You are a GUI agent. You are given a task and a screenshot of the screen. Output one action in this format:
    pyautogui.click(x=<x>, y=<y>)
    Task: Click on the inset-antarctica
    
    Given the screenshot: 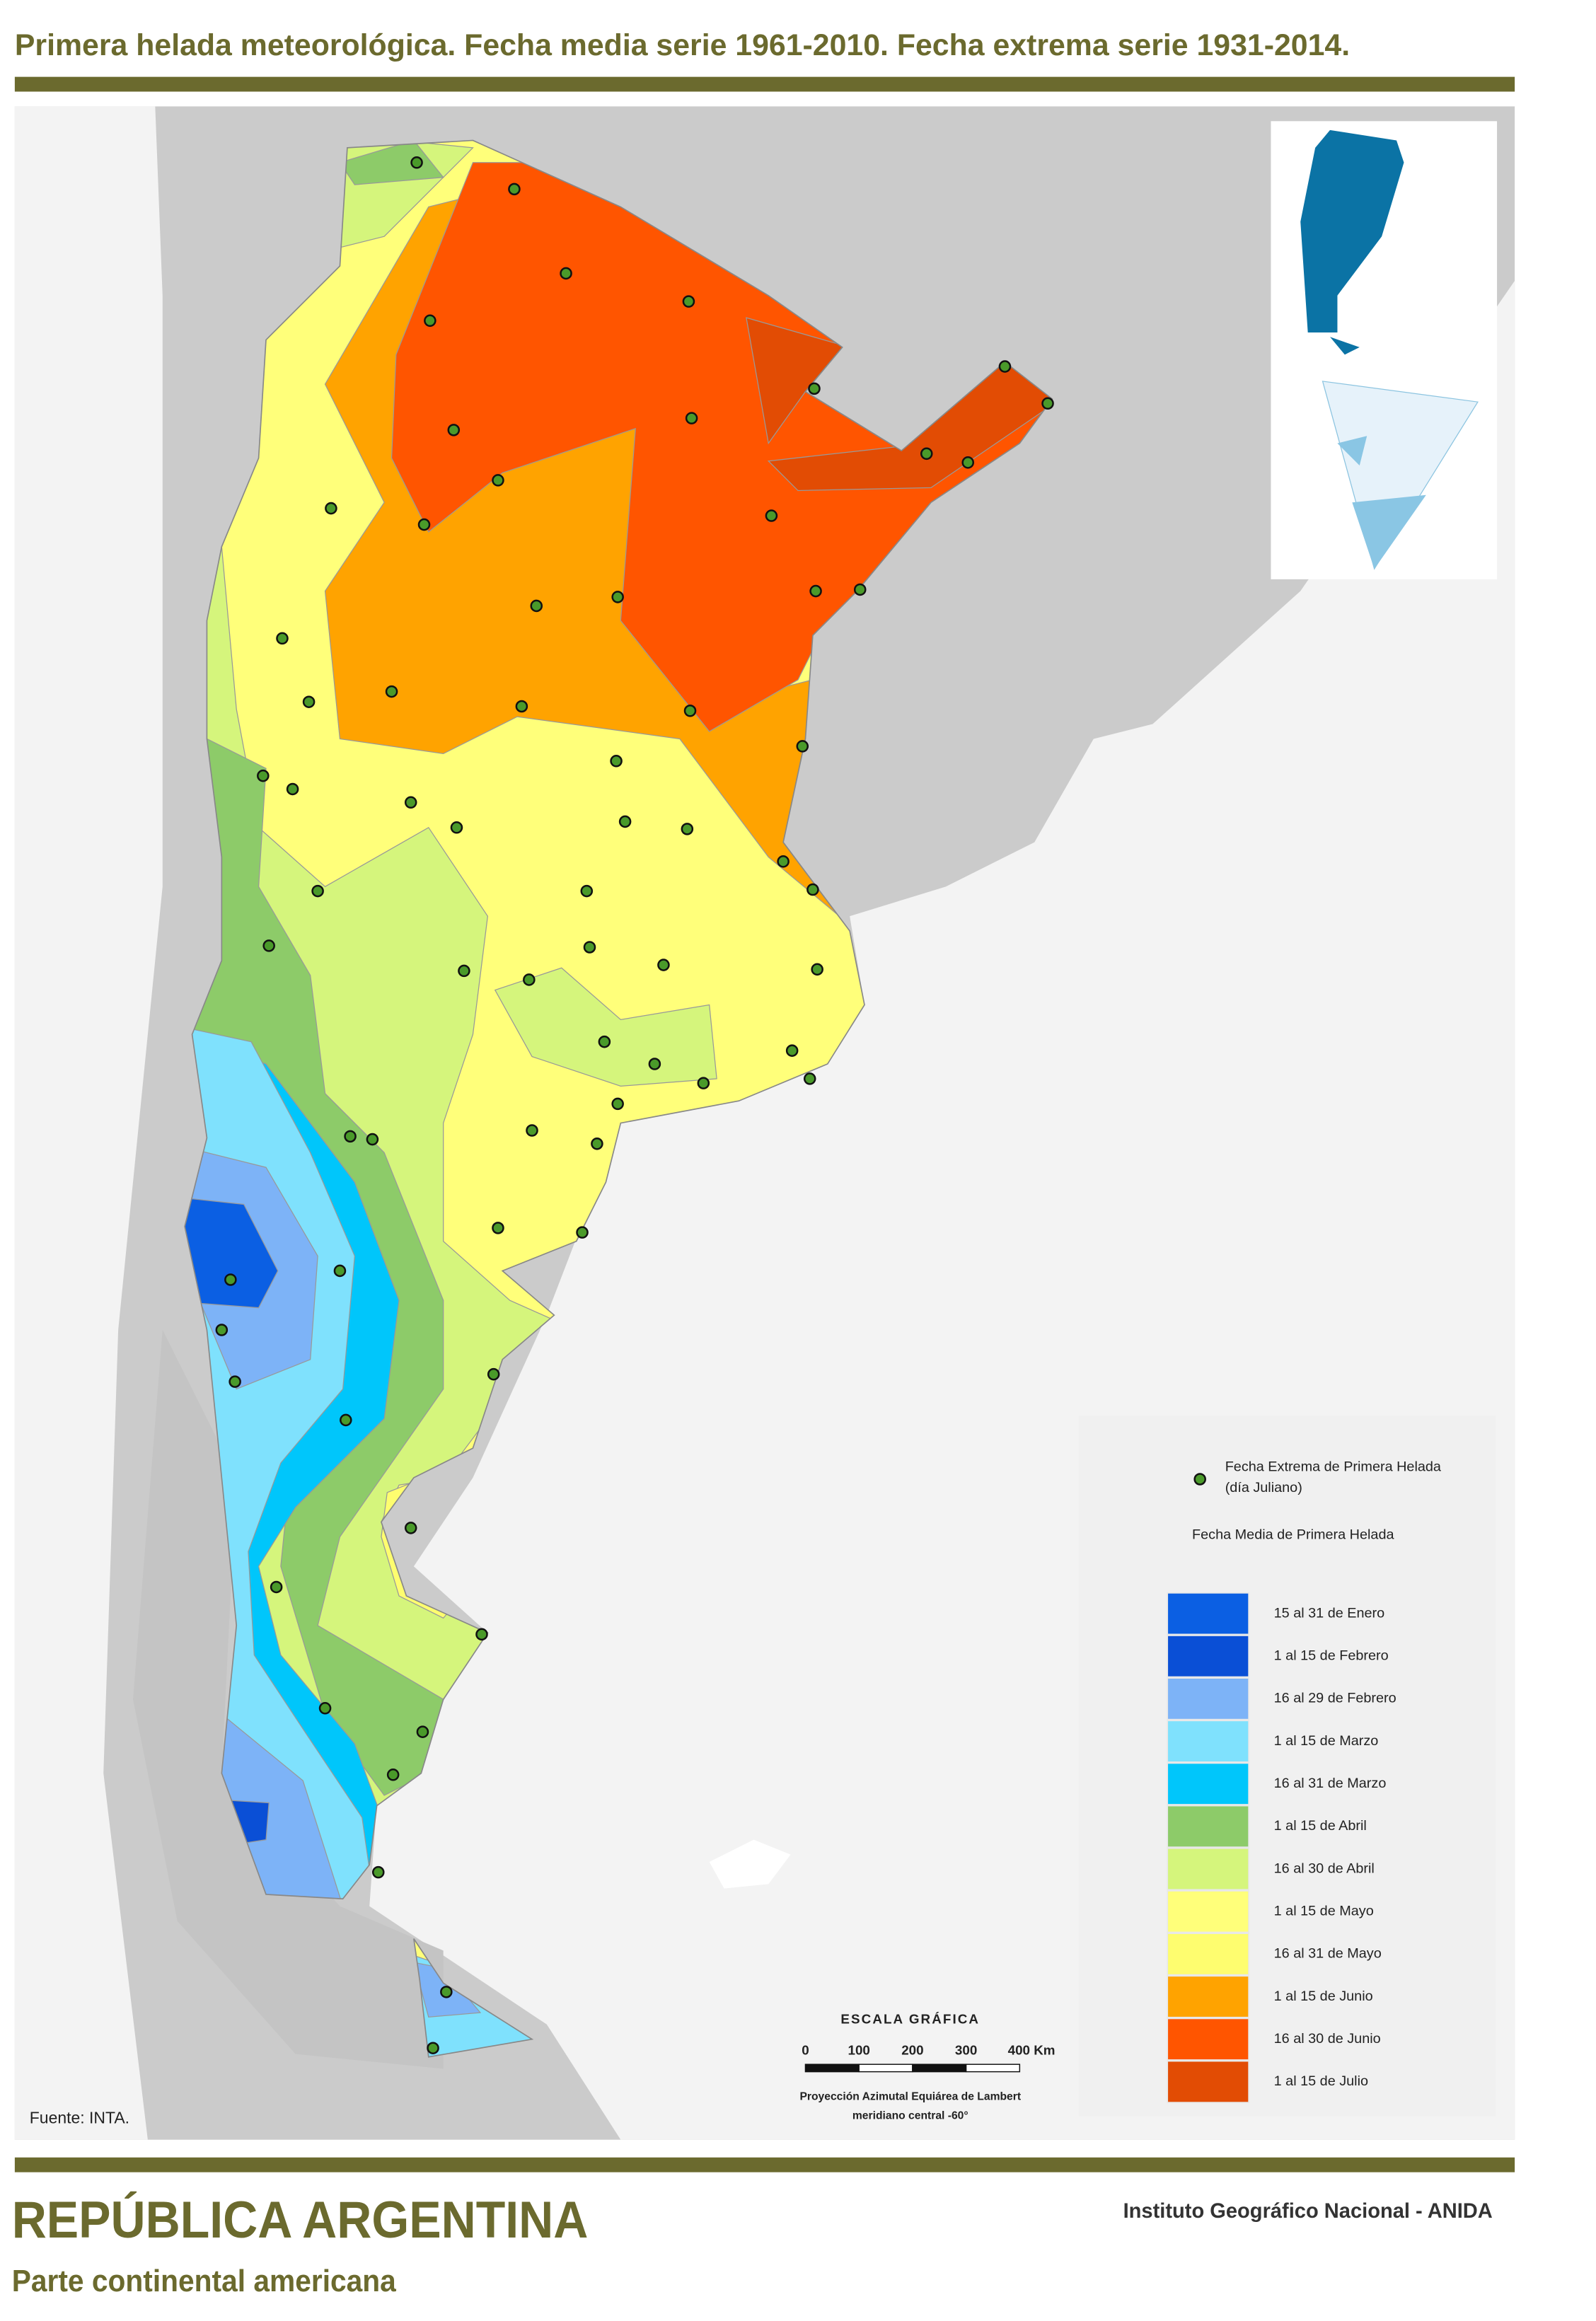 What is the action you would take?
    pyautogui.click(x=1381, y=502)
    